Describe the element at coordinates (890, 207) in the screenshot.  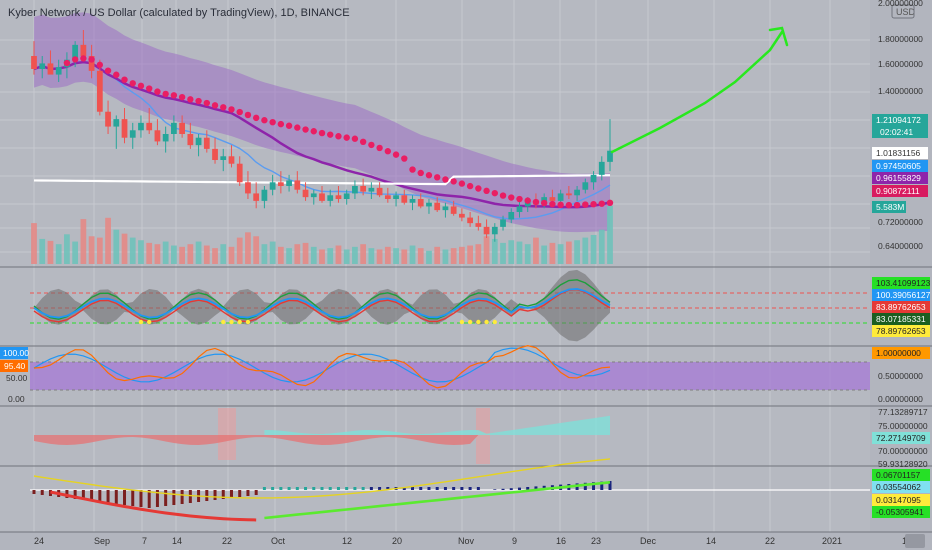
I see `svg-text: 5.583M` at that location.